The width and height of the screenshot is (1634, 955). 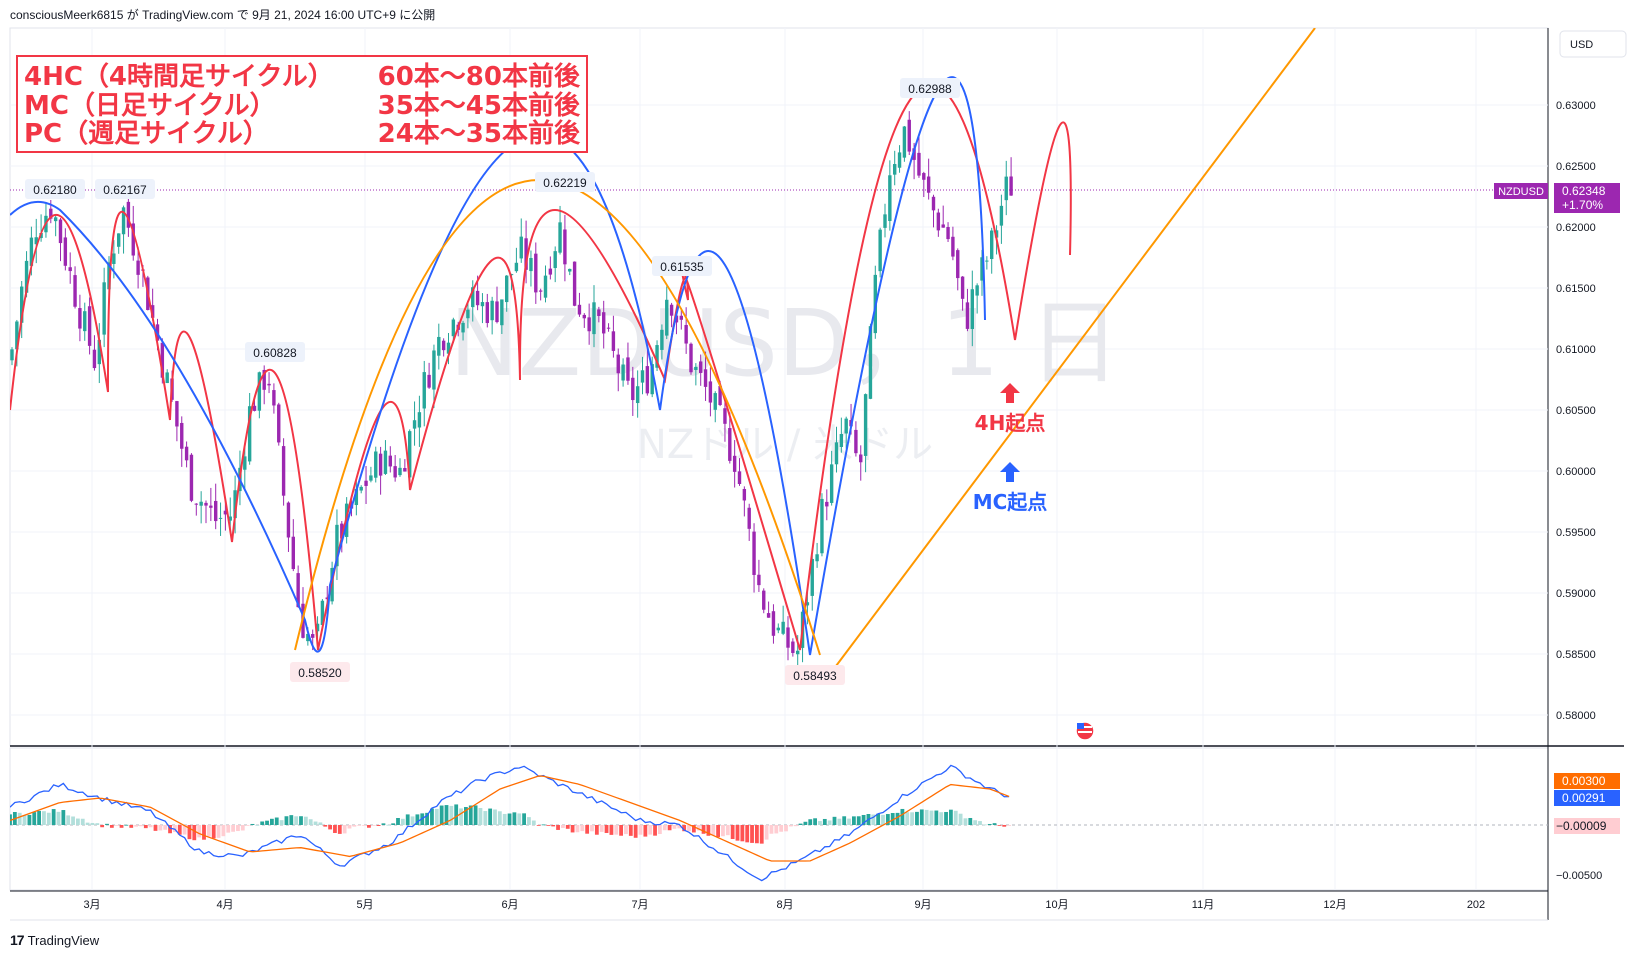 What do you see at coordinates (1334, 905) in the screenshot?
I see `time-tick-label: 12月` at bounding box center [1334, 905].